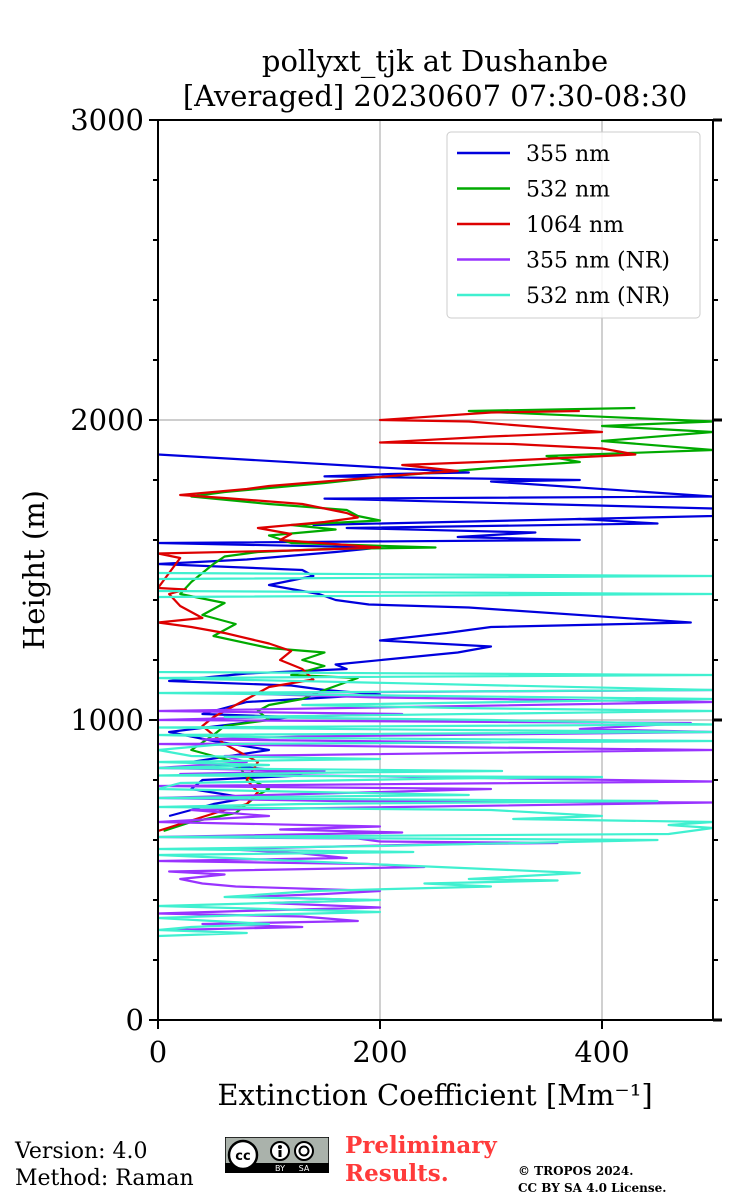 The height and width of the screenshot is (1200, 750). I want to click on legend-label: 355 nm, so click(568, 154).